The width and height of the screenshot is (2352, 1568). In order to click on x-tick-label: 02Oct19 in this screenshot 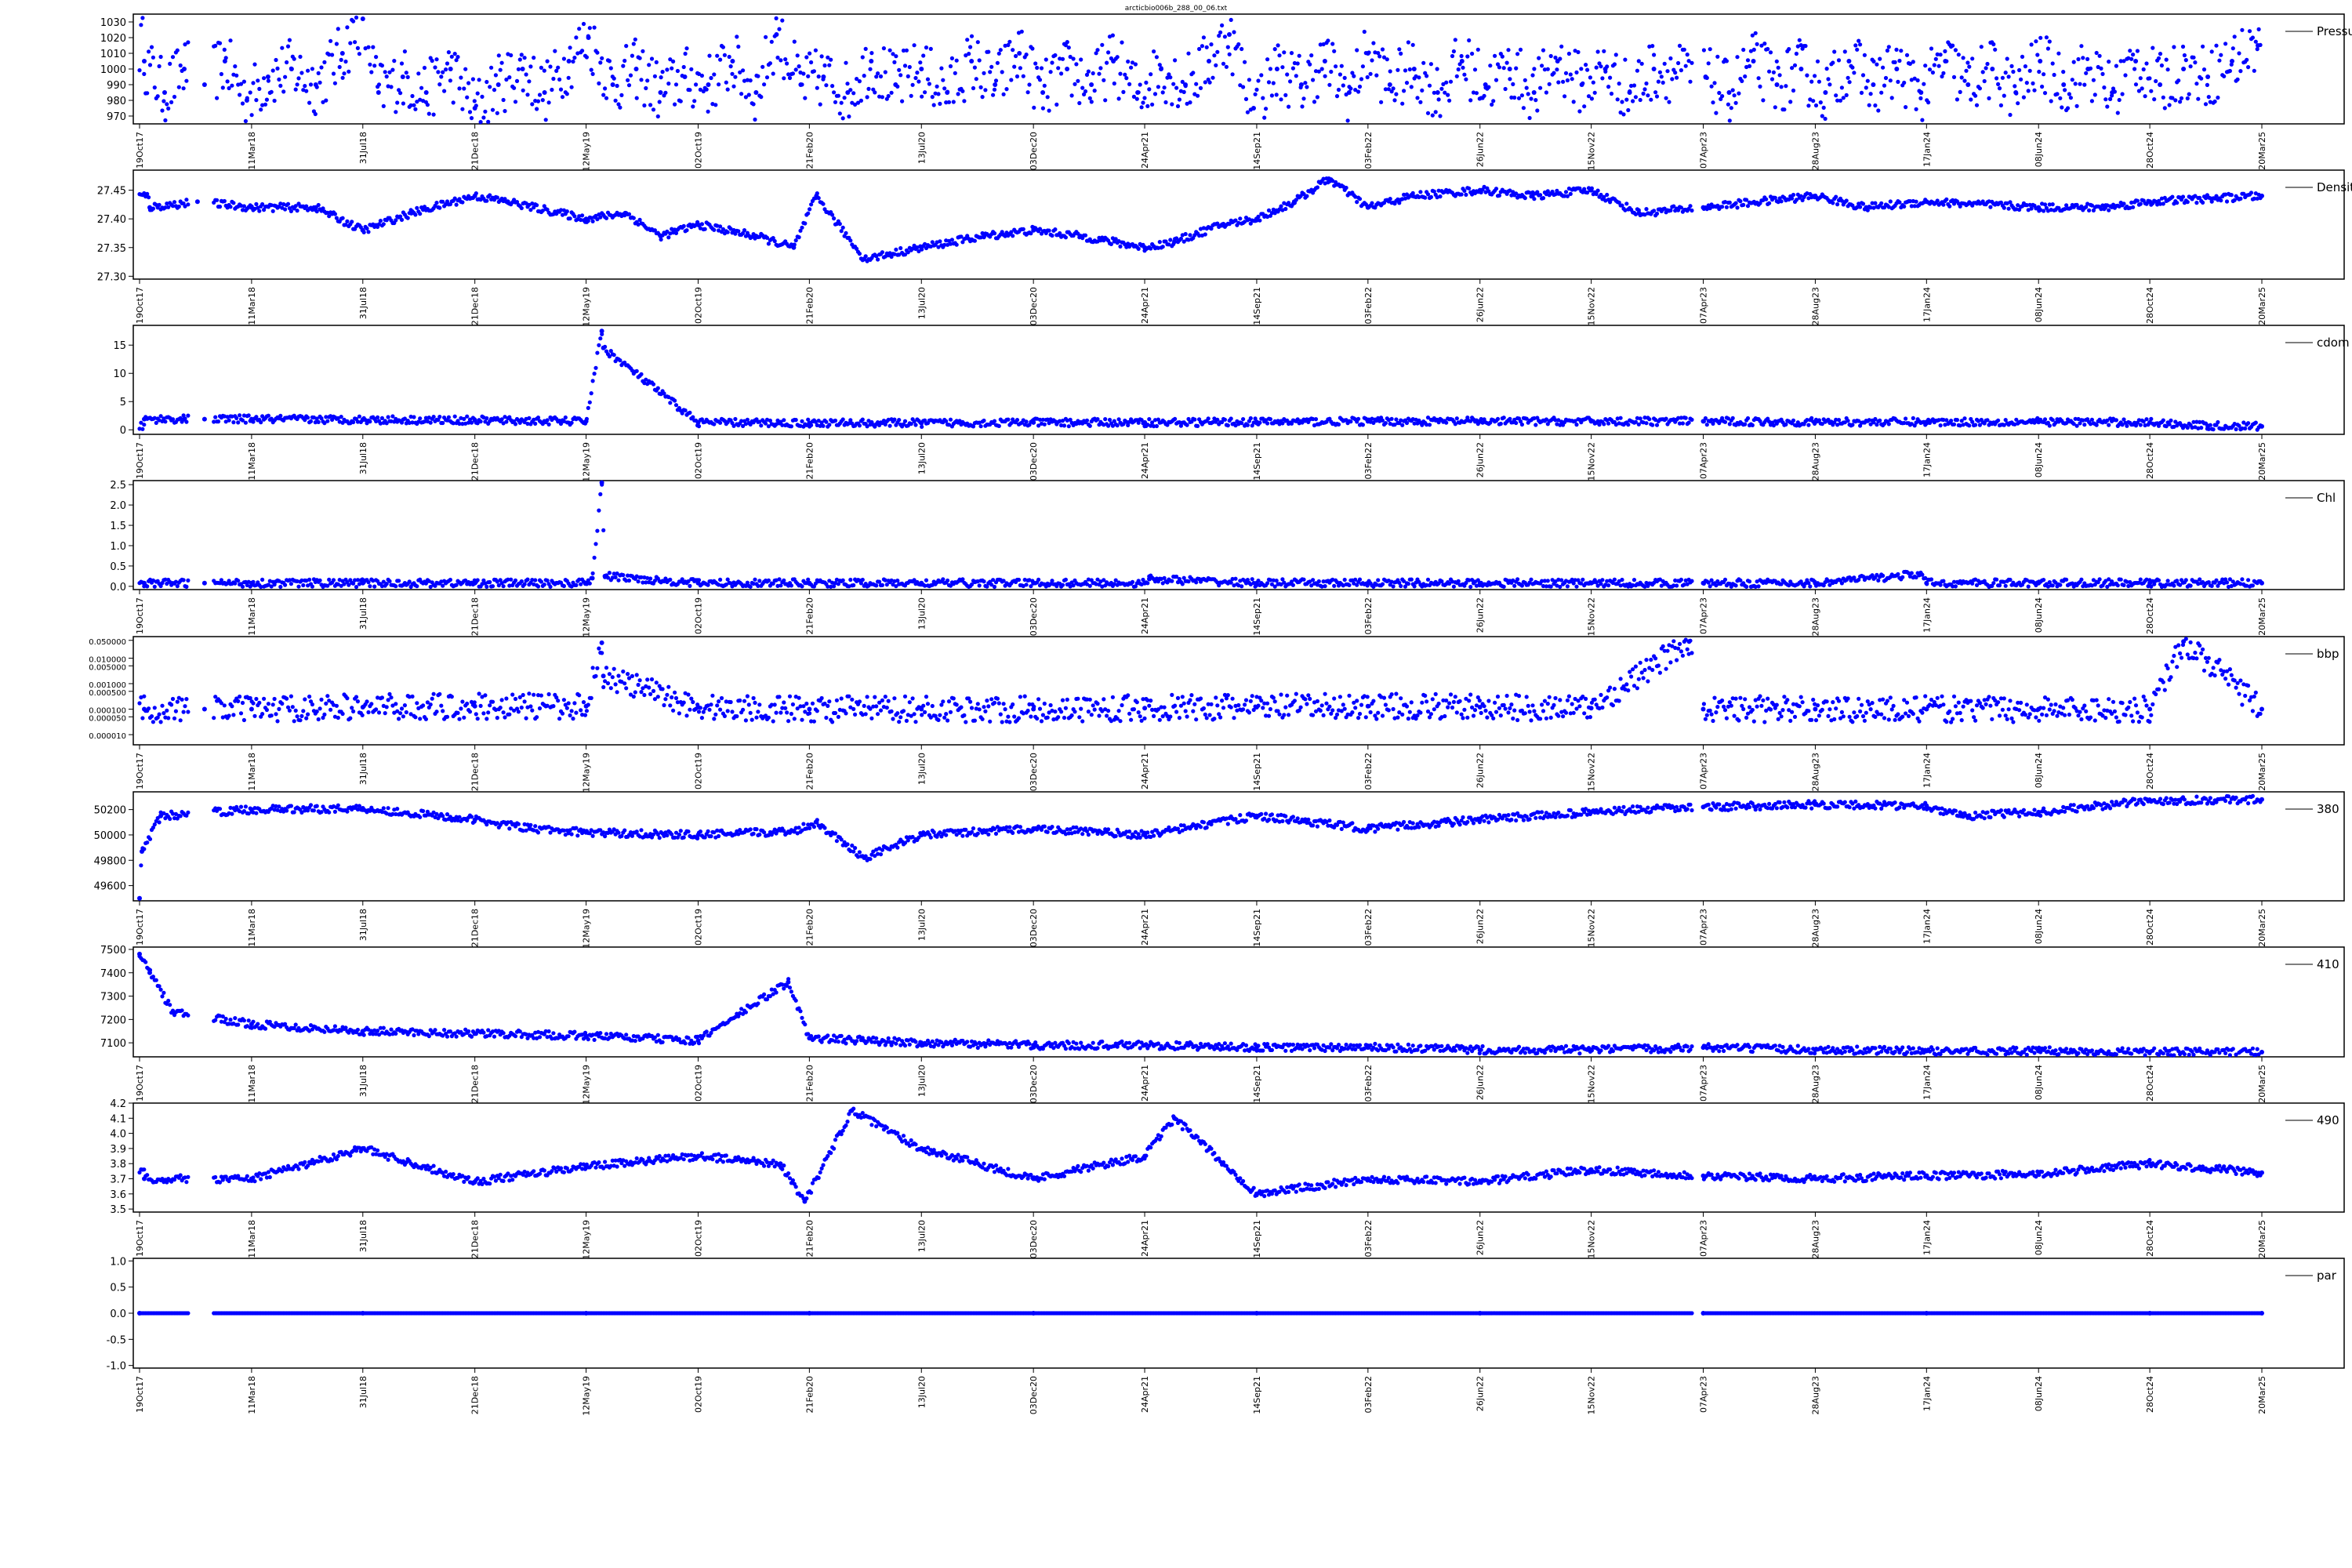, I will do `click(698, 150)`.